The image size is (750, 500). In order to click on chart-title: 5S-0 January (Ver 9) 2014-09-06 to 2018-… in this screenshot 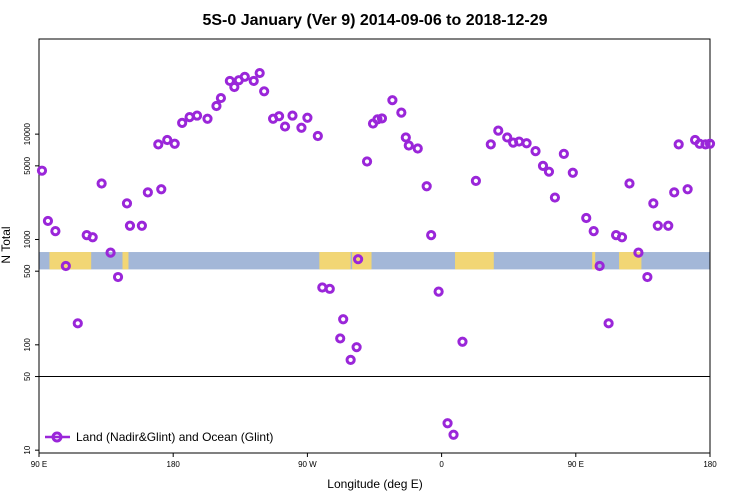, I will do `click(374, 20)`.